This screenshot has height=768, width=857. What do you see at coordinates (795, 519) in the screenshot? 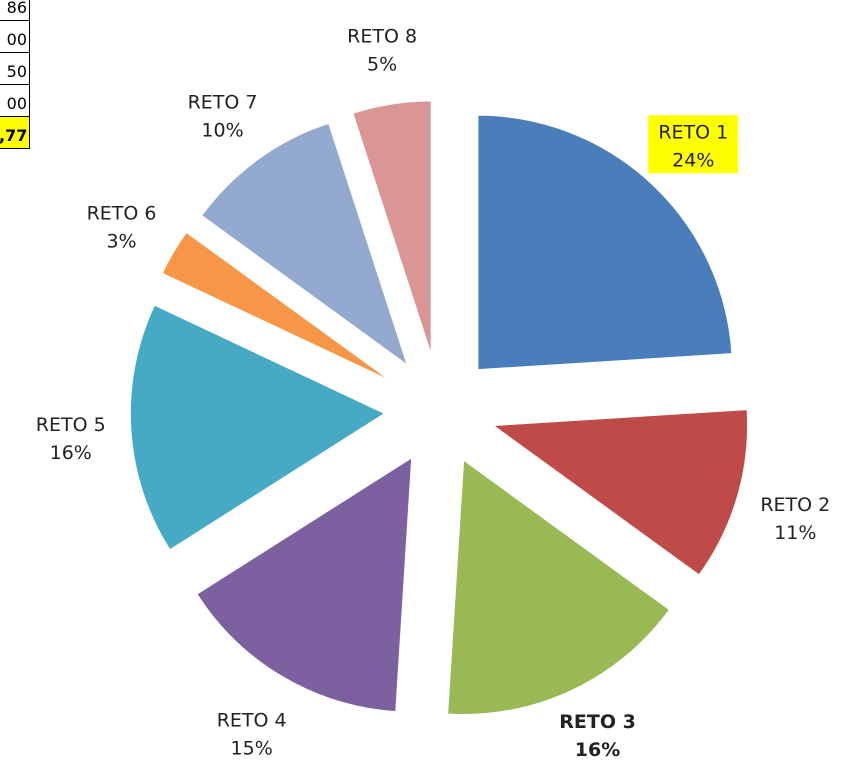
I see `slice-label: RETO 2 11%` at bounding box center [795, 519].